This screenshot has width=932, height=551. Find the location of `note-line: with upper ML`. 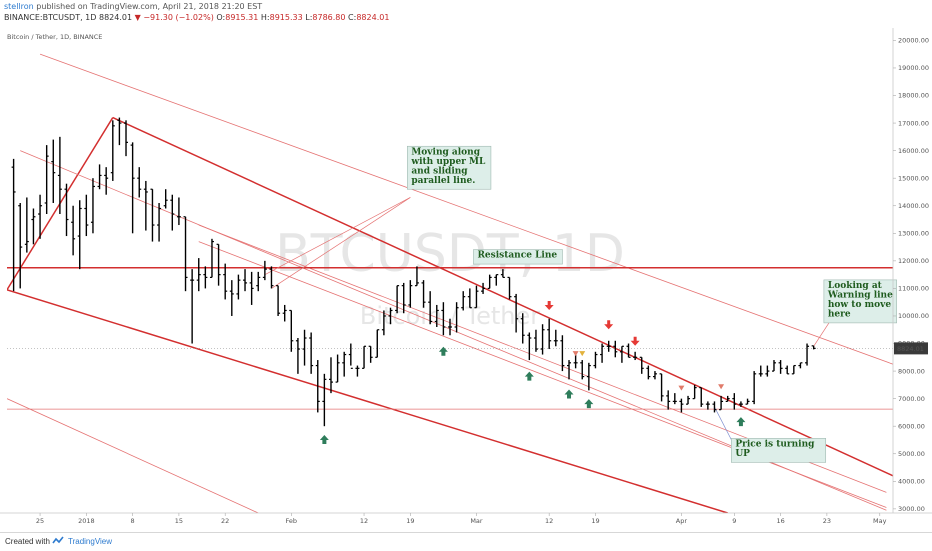

note-line: with upper ML is located at coordinates (448, 162).